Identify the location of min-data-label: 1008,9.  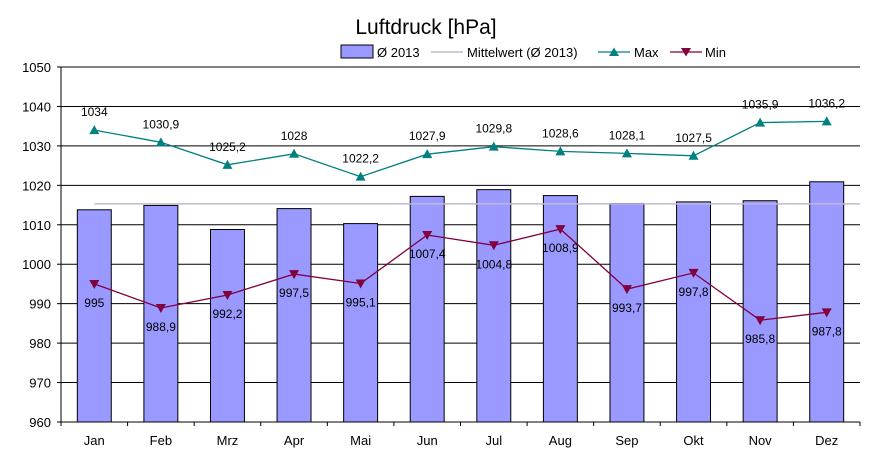
(560, 248).